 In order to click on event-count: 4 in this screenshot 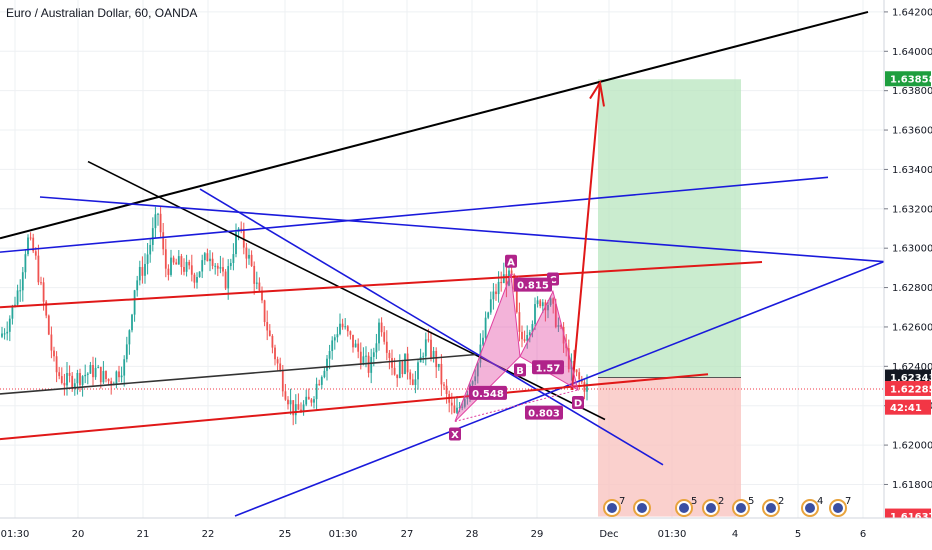, I will do `click(820, 501)`.